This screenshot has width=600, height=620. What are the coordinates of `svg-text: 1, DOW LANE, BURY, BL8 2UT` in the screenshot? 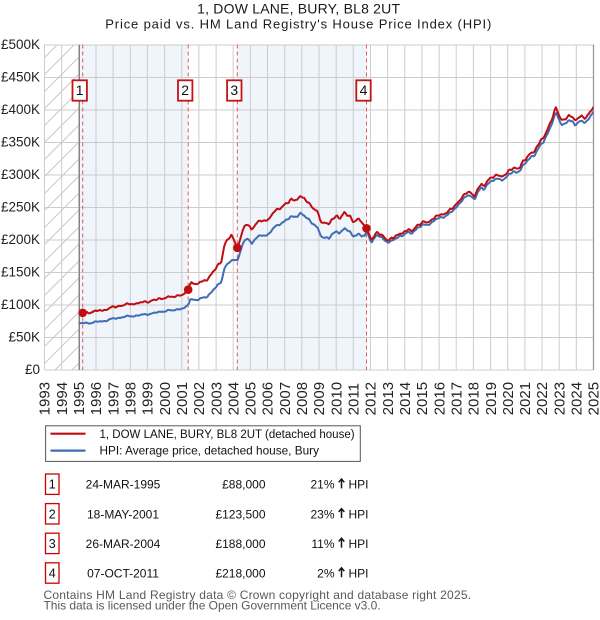 It's located at (298, 8).